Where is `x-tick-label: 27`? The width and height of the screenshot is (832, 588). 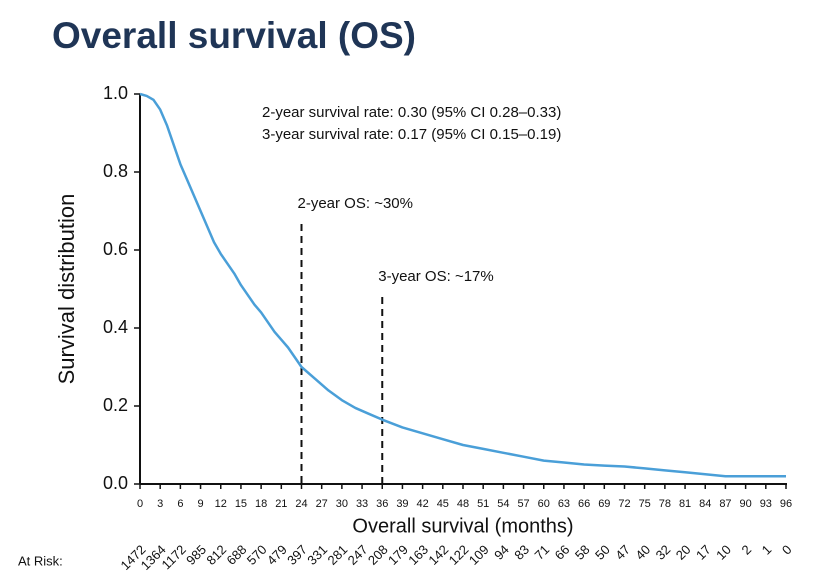 x-tick-label: 27 is located at coordinates (322, 504).